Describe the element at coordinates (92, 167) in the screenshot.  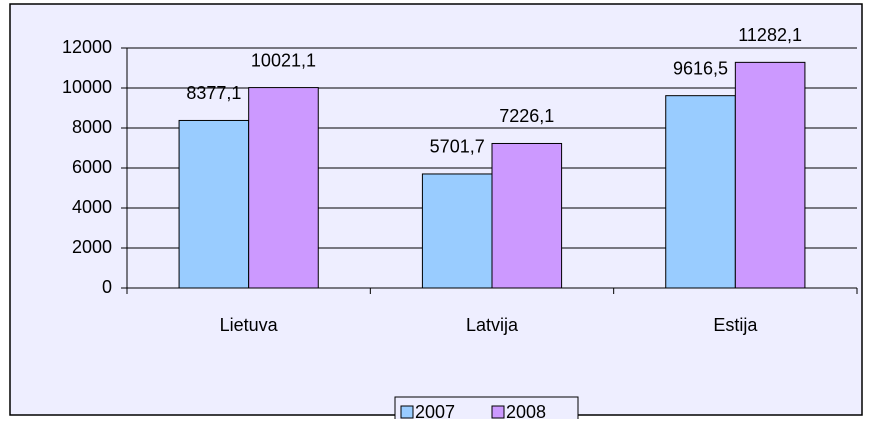
I see `y-tick-label: 6000` at that location.